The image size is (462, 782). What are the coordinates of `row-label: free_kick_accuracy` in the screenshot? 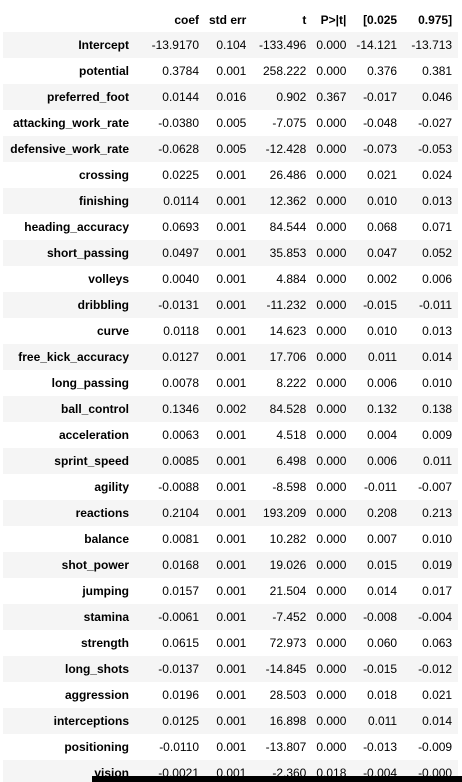 It's located at (73, 357).